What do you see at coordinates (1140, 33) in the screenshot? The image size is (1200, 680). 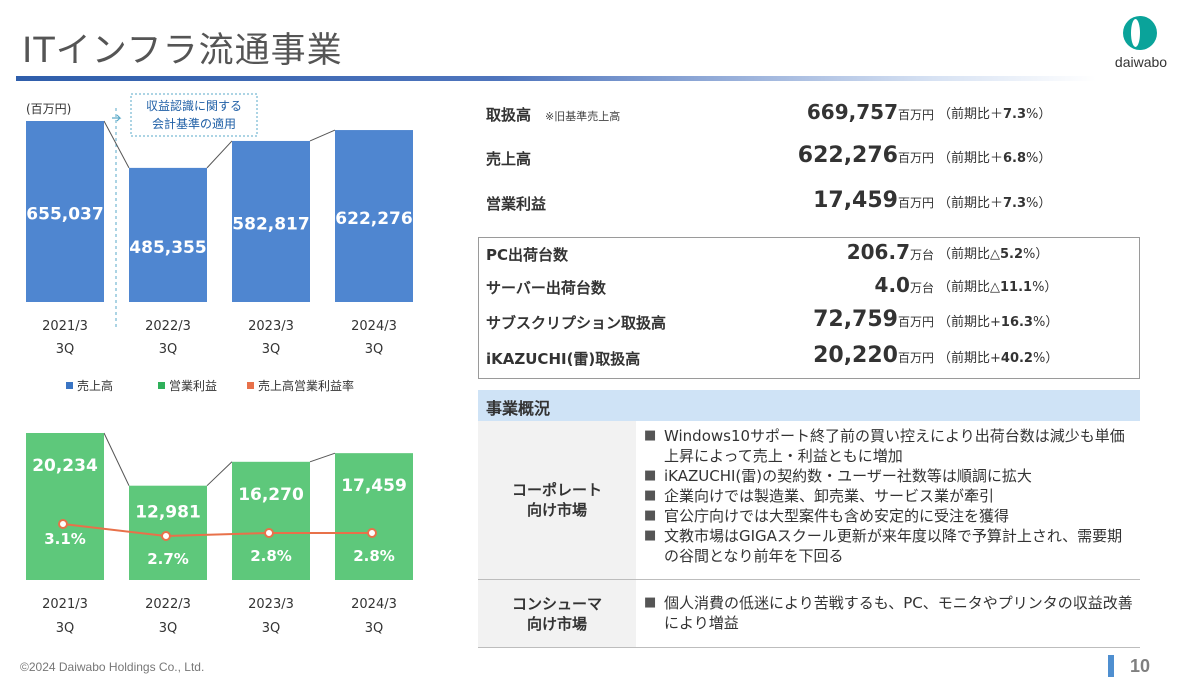 I see `logo-mark-icon` at bounding box center [1140, 33].